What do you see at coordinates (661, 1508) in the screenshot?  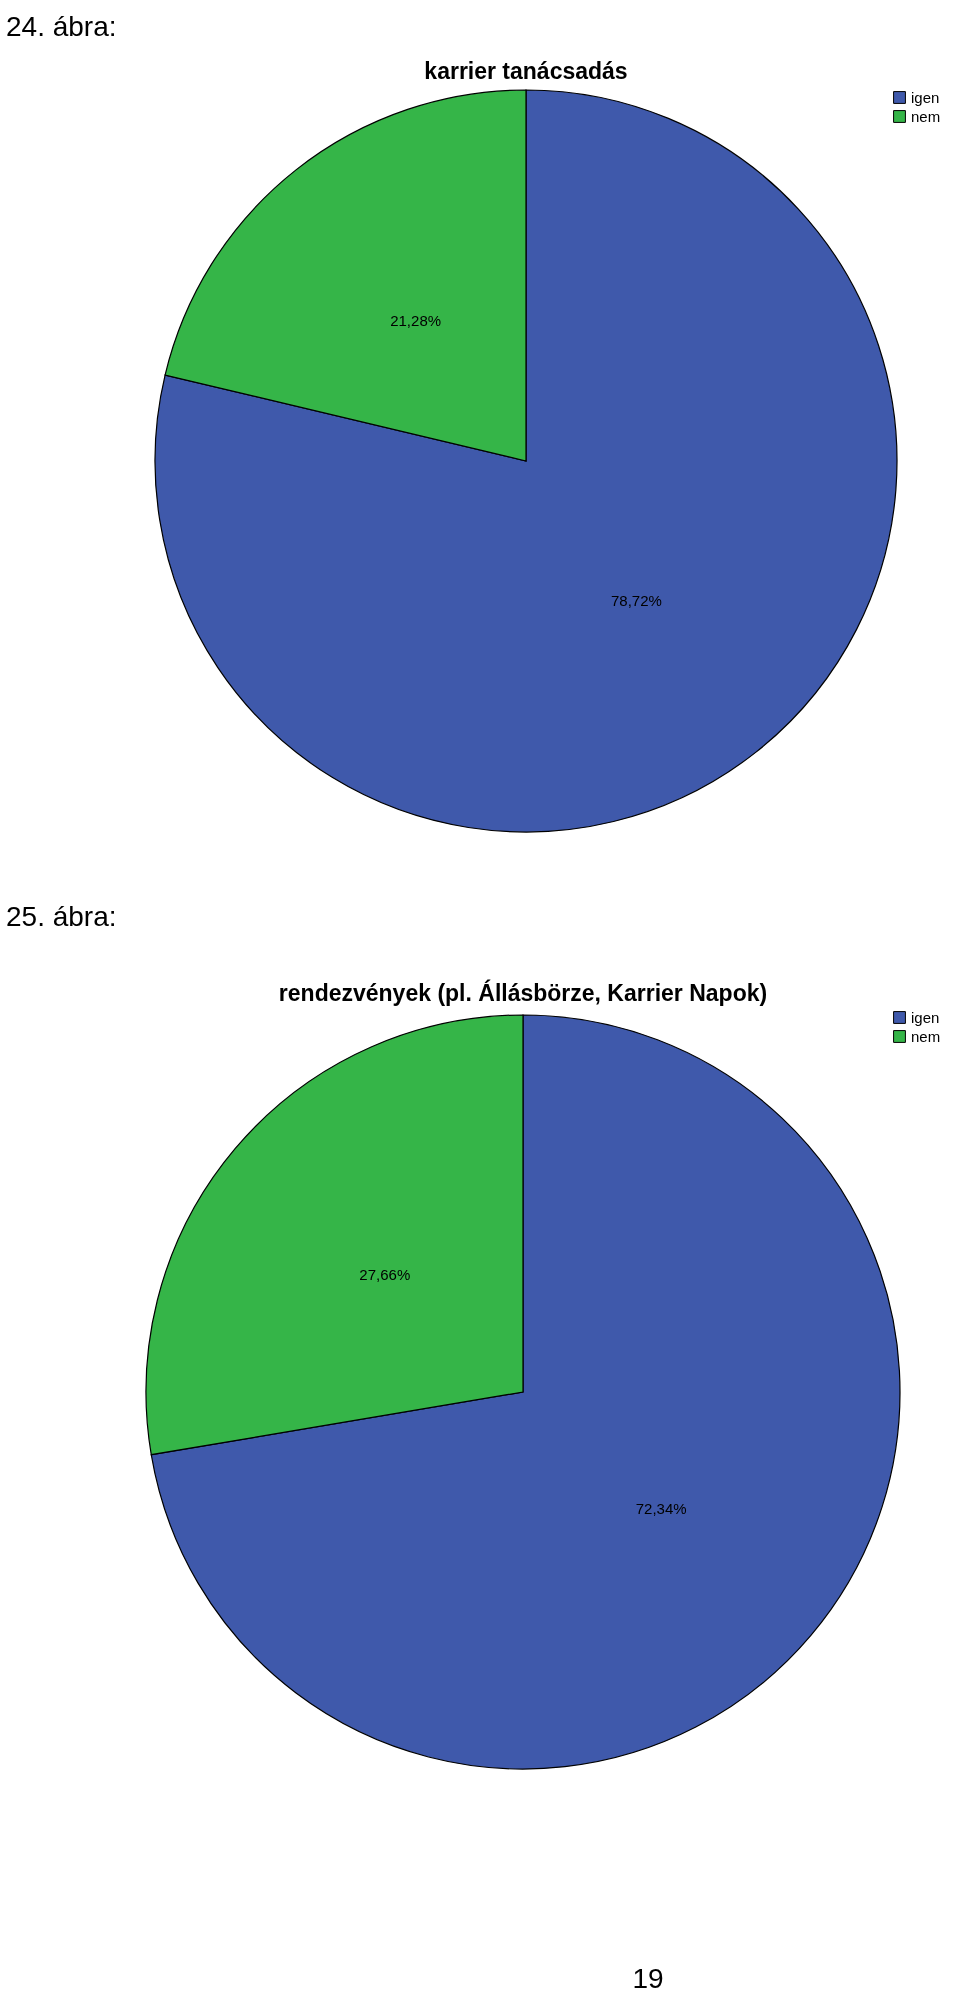 I see `data-label: 72,34%` at bounding box center [661, 1508].